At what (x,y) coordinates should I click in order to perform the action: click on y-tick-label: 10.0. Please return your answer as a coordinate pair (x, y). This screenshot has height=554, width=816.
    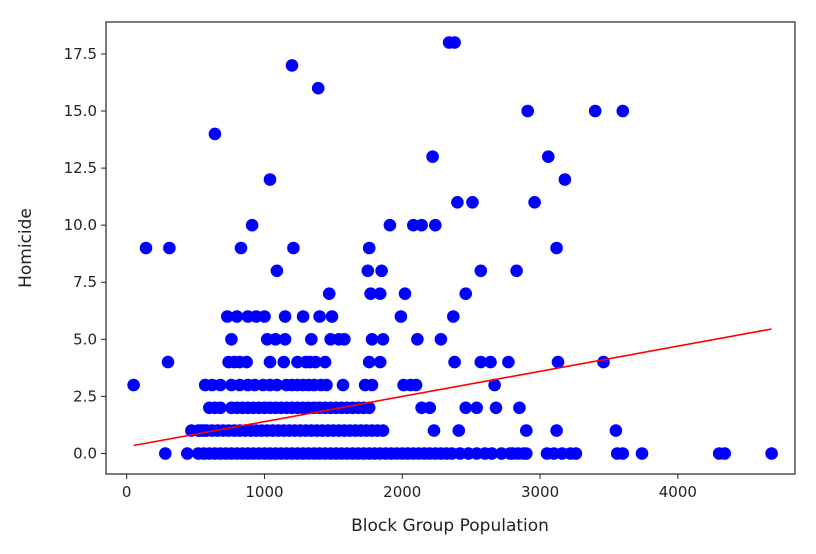
    Looking at the image, I should click on (80, 225).